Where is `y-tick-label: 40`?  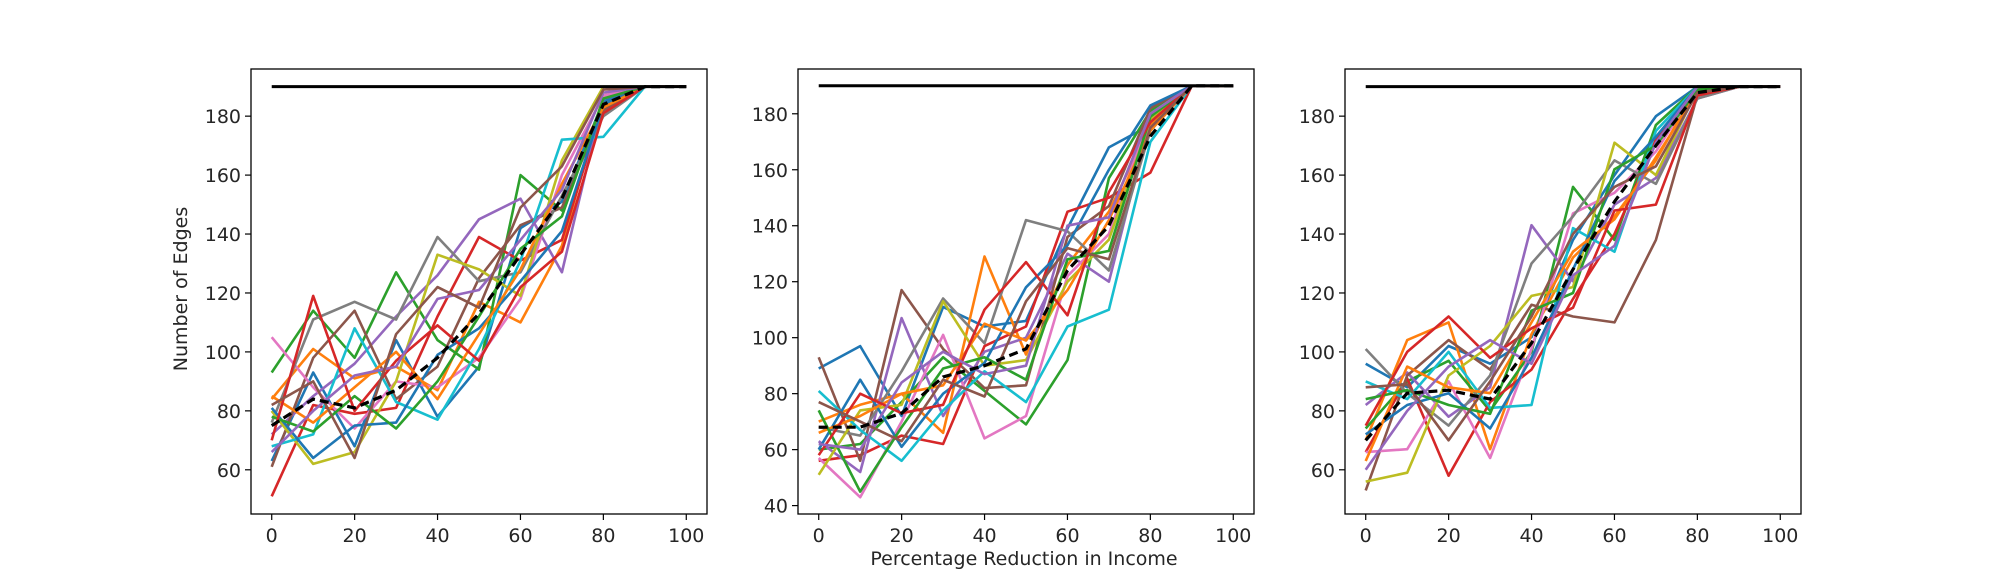
y-tick-label: 40 is located at coordinates (776, 507).